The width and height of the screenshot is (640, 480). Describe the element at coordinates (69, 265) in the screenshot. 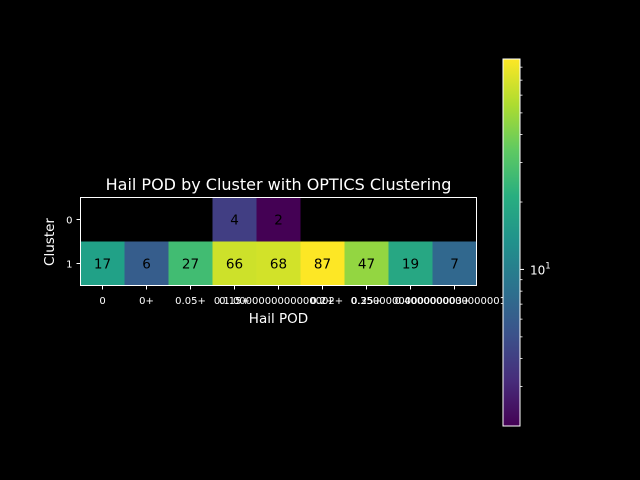

I see `y-tick-label: 1` at that location.